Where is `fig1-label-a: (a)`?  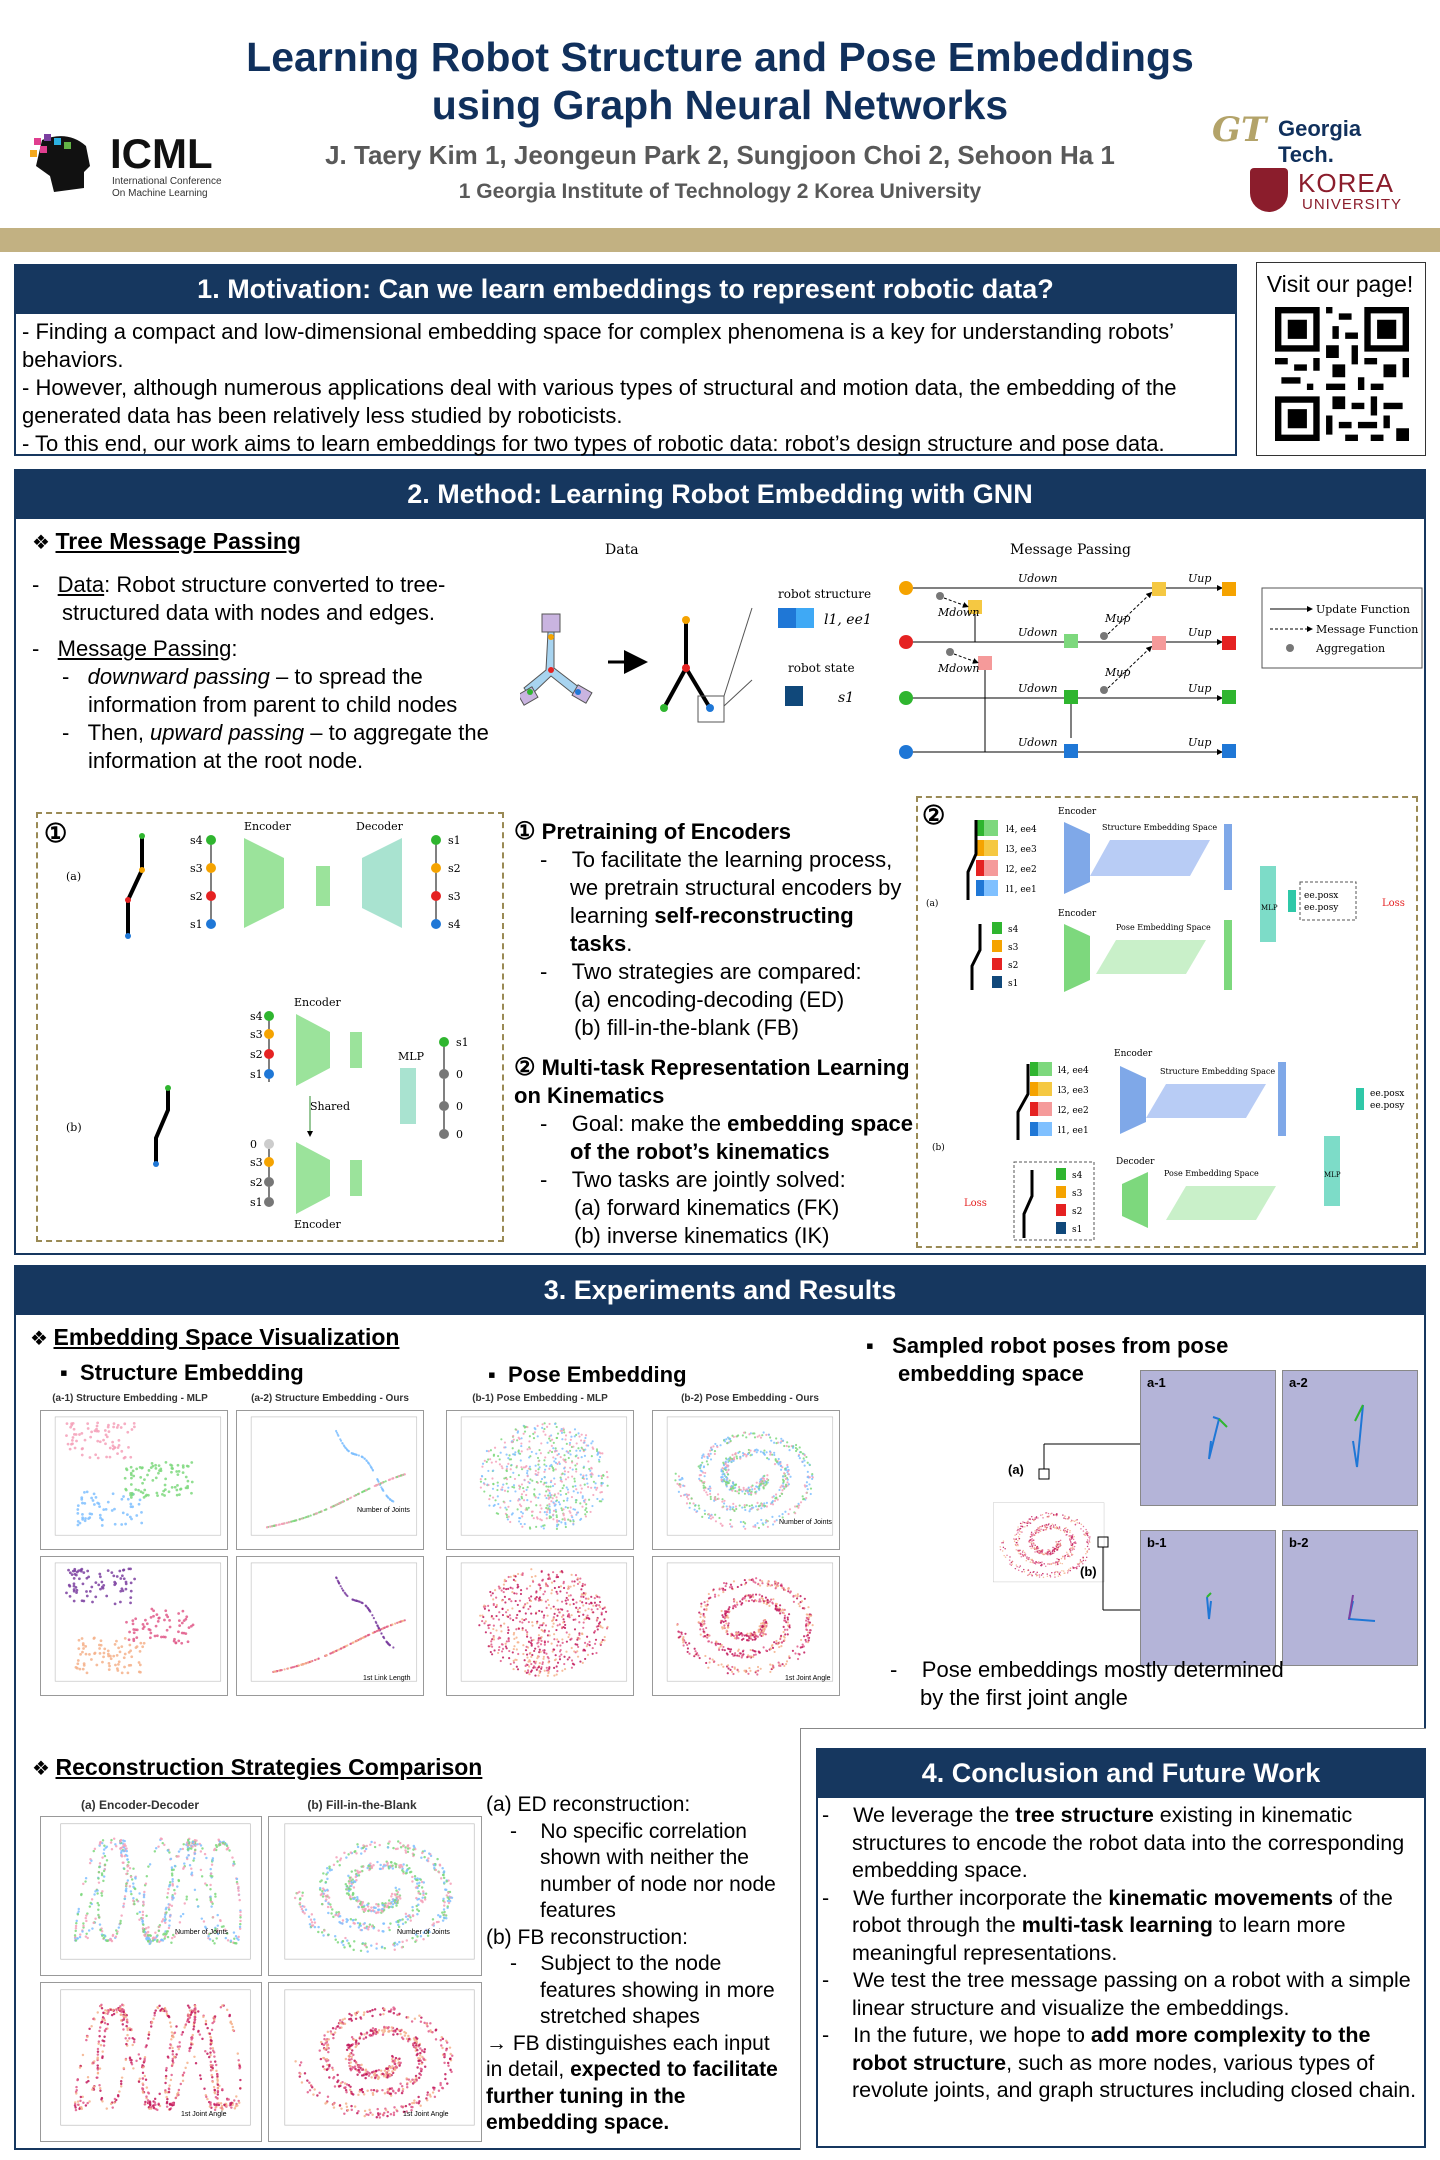 fig1-label-a: (a) is located at coordinates (73, 876).